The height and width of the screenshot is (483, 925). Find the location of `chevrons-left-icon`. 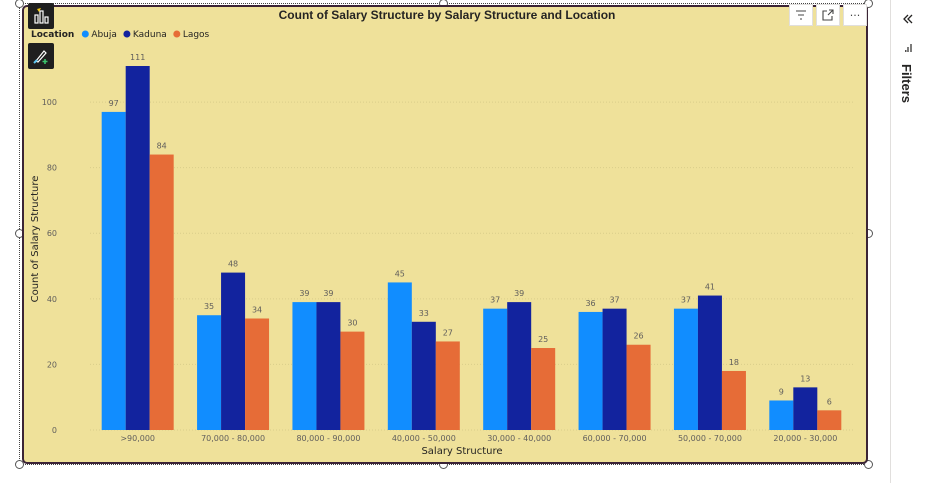

chevrons-left-icon is located at coordinates (908, 19).